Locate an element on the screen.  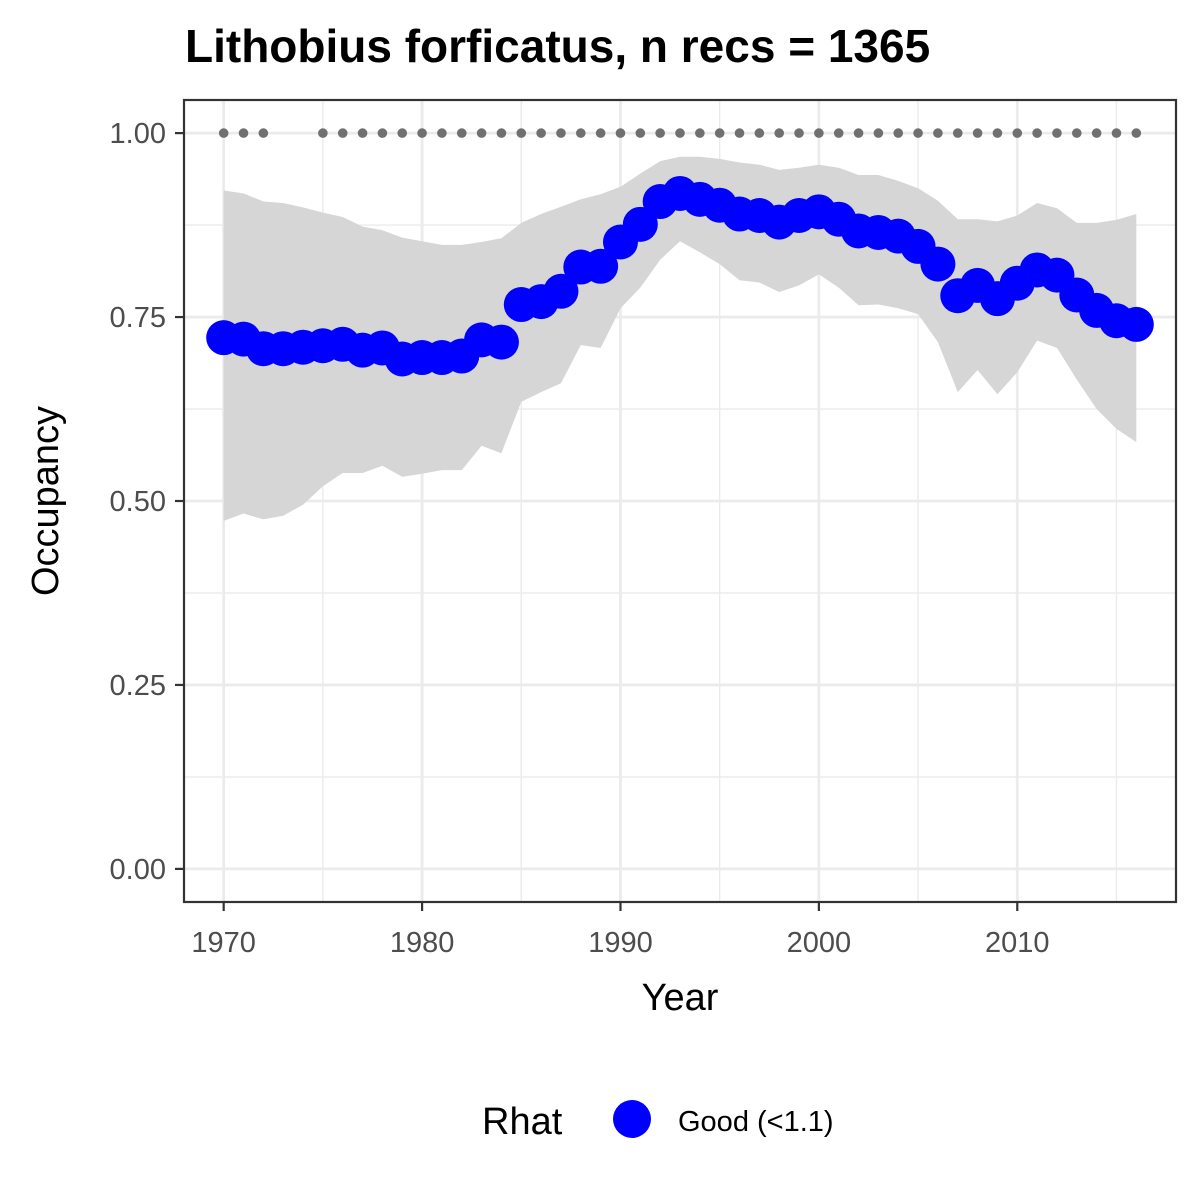
occupancy-points is located at coordinates (680, 276).